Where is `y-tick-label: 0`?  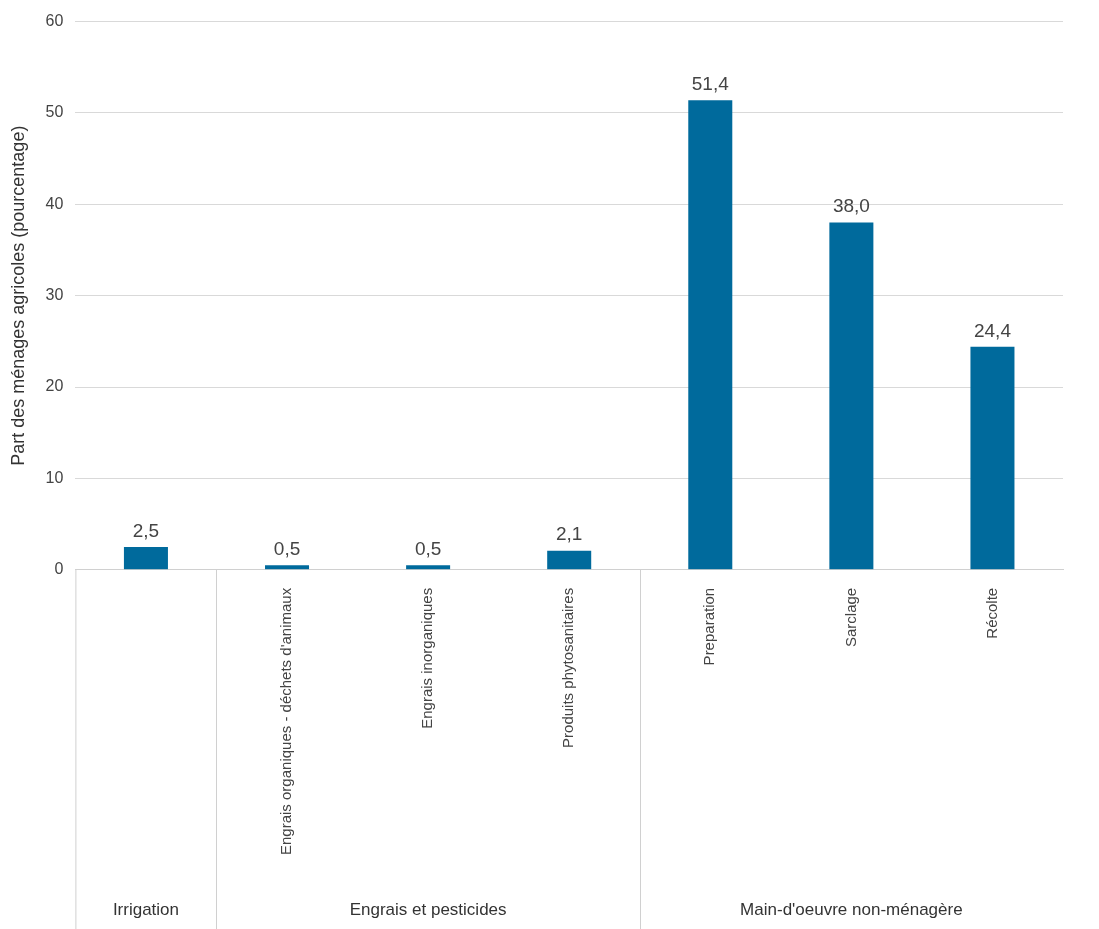 y-tick-label: 0 is located at coordinates (59, 569).